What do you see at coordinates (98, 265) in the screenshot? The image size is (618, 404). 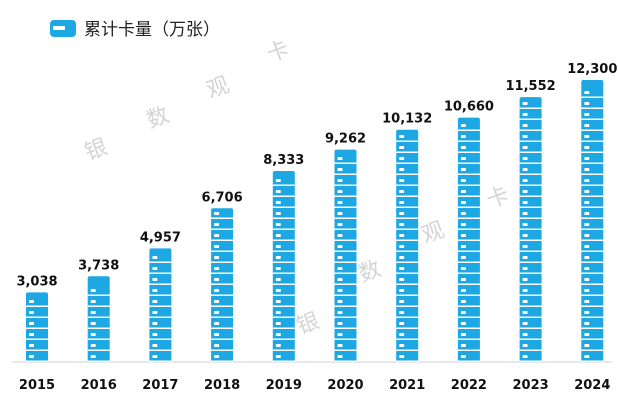 I see `data-label: 3,738` at bounding box center [98, 265].